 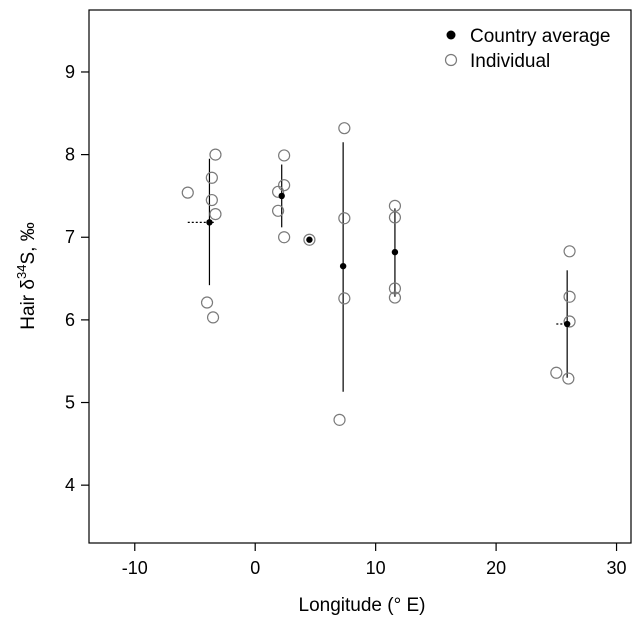 What do you see at coordinates (376, 568) in the screenshot?
I see `x-tick-label: 10` at bounding box center [376, 568].